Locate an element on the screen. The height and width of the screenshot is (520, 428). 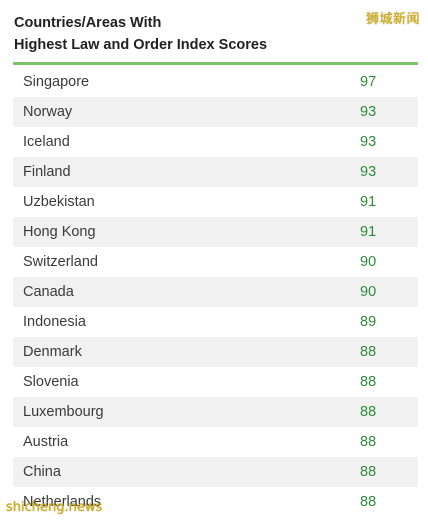
country-name: Denmark is located at coordinates (52, 352).